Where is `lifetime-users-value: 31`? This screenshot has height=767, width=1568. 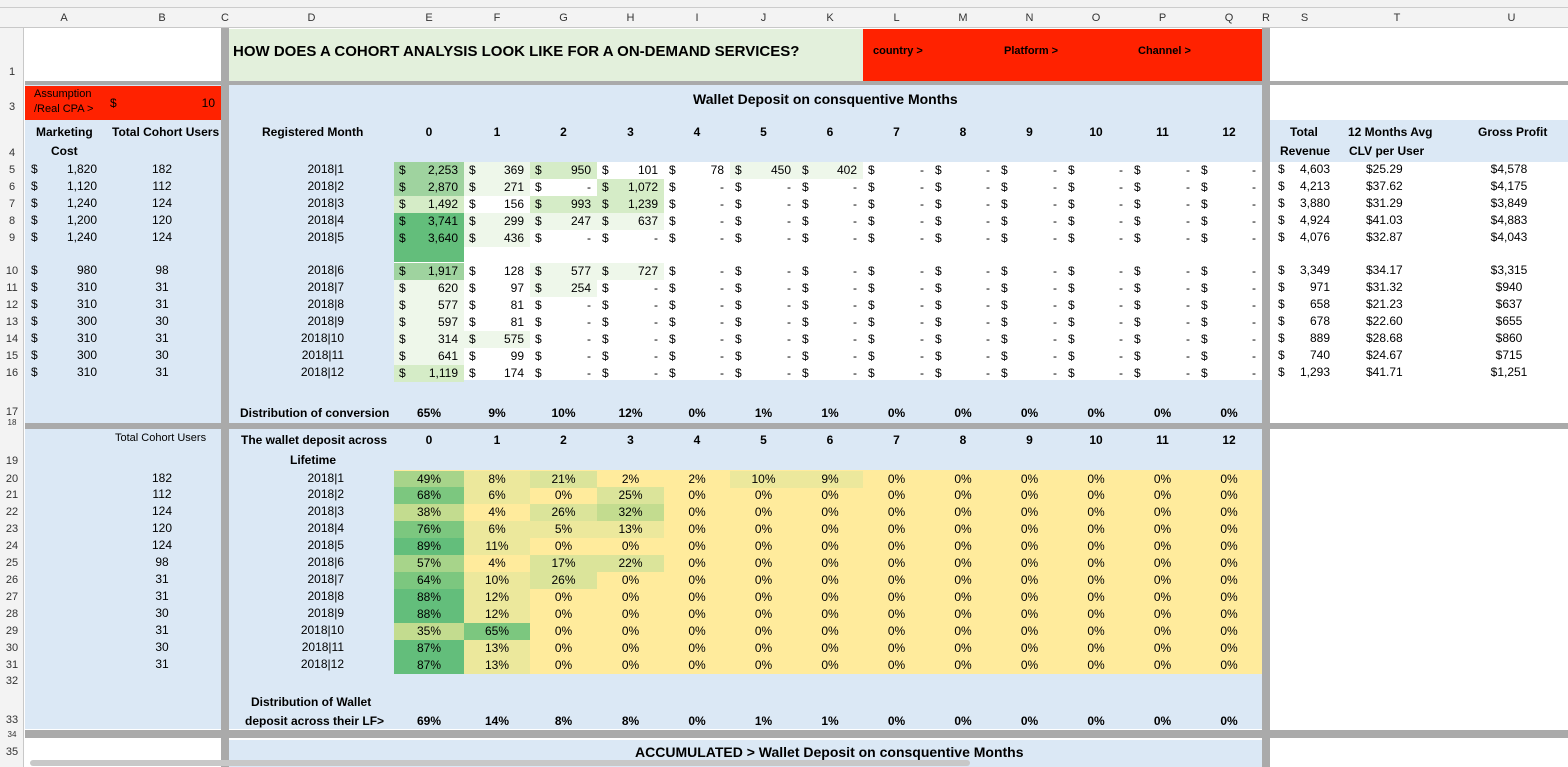
lifetime-users-value: 31 is located at coordinates (162, 596).